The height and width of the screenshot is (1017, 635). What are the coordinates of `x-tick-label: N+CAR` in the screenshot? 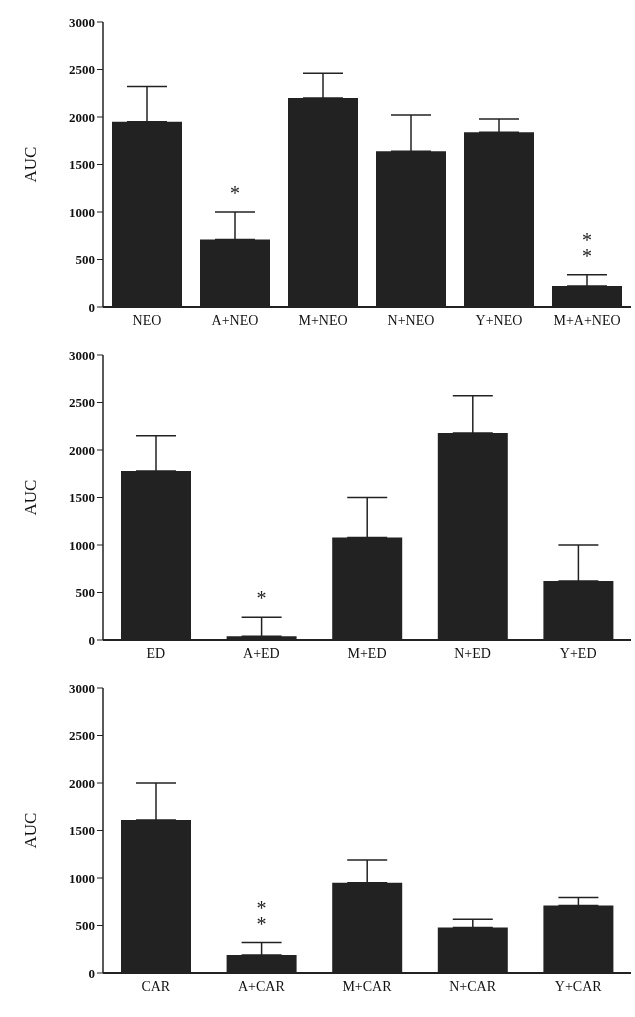 It's located at (473, 986).